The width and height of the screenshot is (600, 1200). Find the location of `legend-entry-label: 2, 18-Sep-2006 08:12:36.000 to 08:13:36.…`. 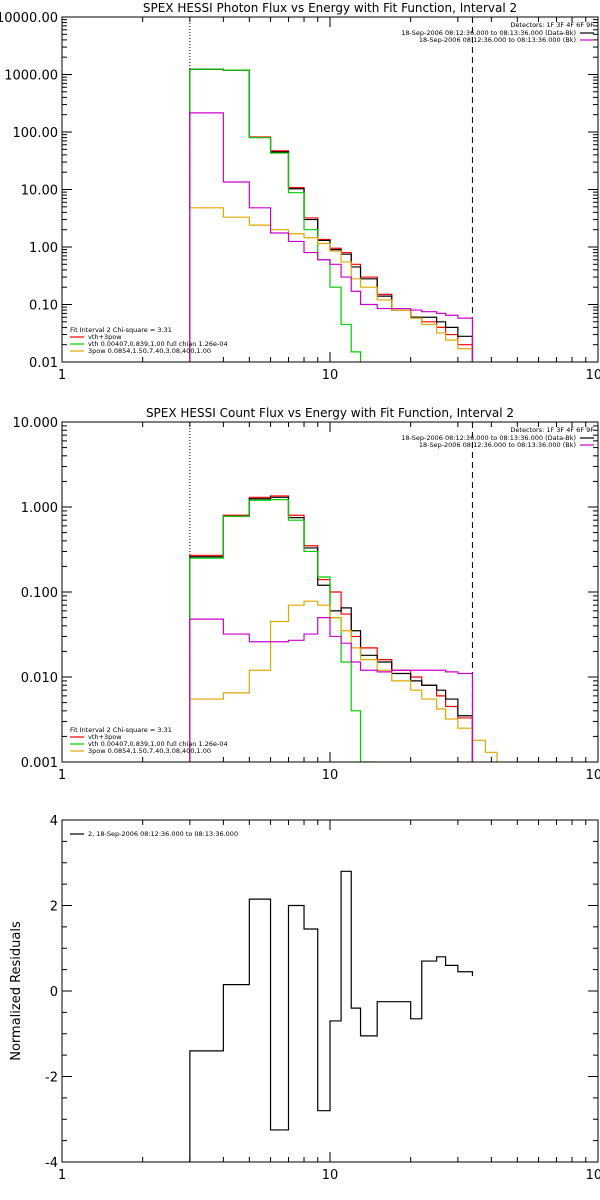

legend-entry-label: 2, 18-Sep-2006 08:12:36.000 to 08:13:36.… is located at coordinates (163, 834).